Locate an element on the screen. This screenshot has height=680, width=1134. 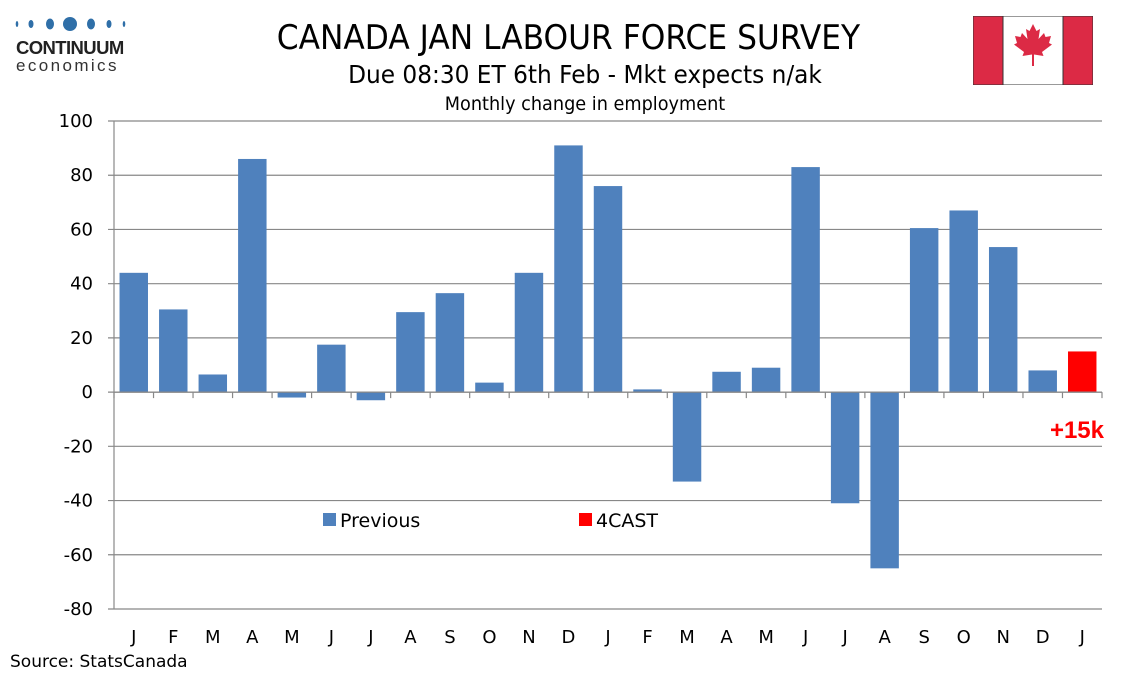
y-tick-label: -60 is located at coordinates (78, 555).